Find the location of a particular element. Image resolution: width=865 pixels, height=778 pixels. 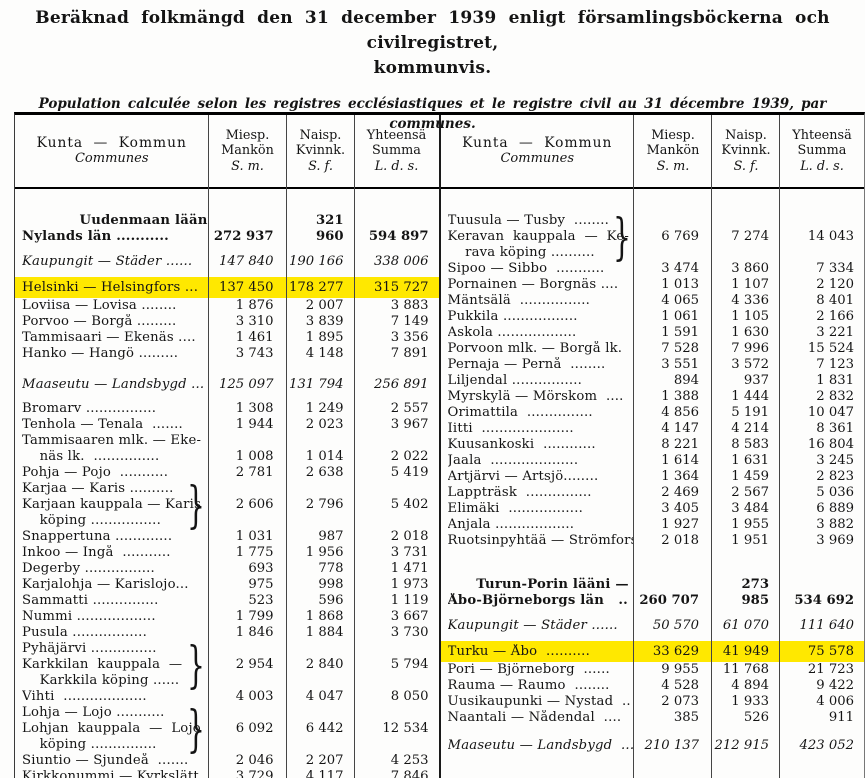

total-count-cell: 4 006 is located at coordinates (835, 701).